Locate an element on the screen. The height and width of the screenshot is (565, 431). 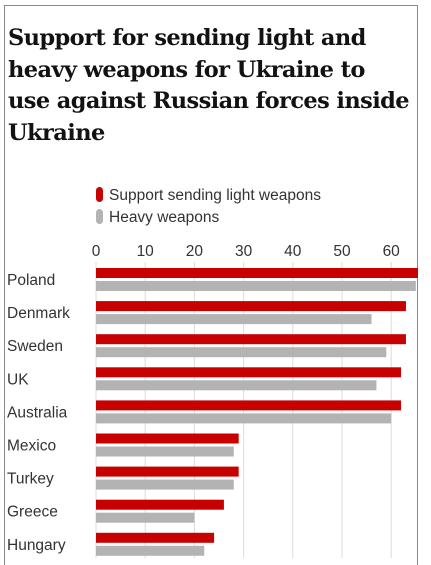
category-label: Hungary is located at coordinates (36, 545).